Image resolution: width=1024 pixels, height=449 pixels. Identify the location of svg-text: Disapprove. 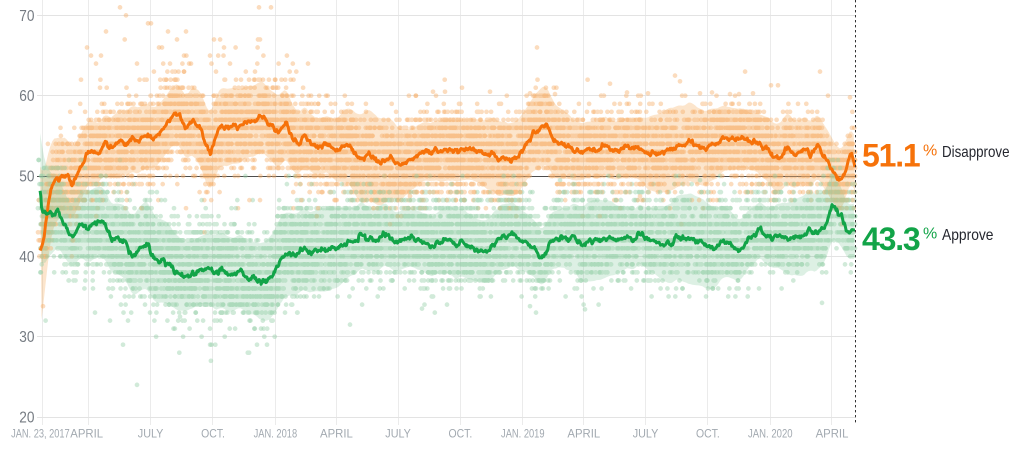
(976, 152).